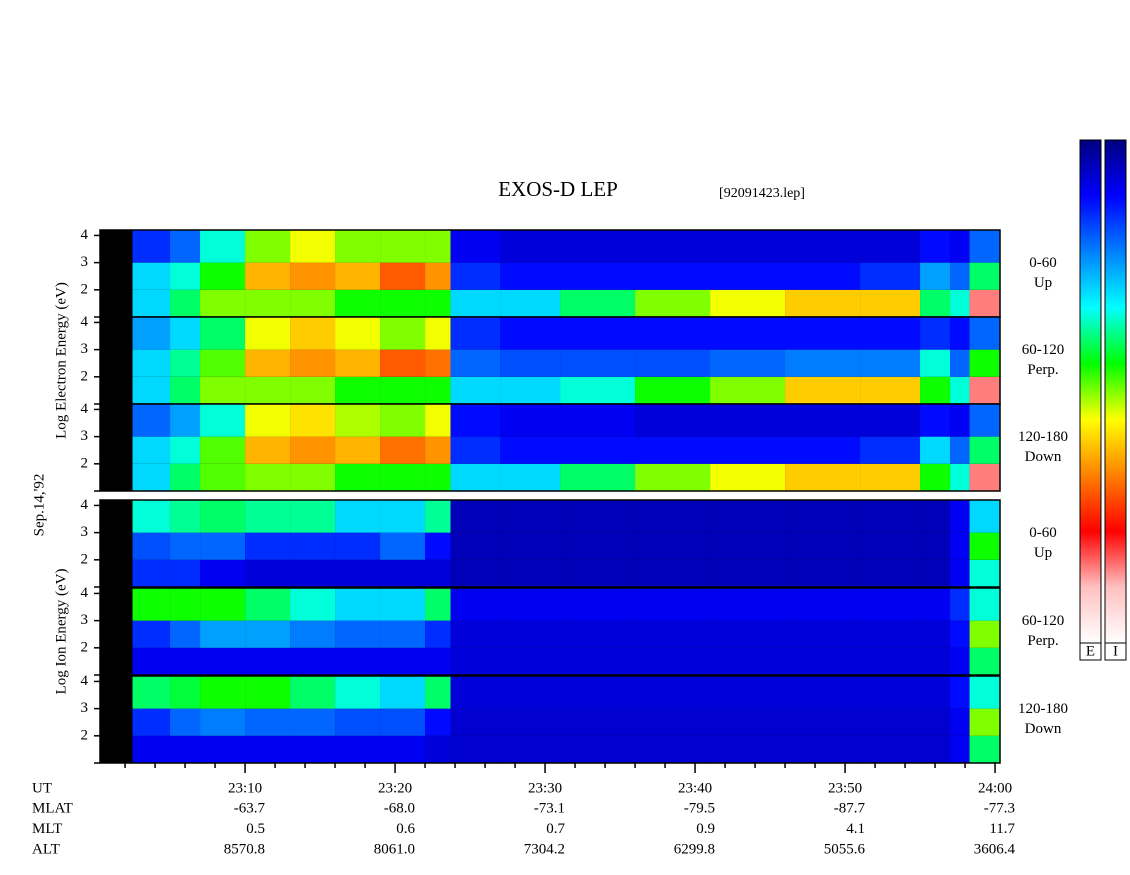 This screenshot has height=875, width=1130. I want to click on direction-label: Down, so click(1043, 729).